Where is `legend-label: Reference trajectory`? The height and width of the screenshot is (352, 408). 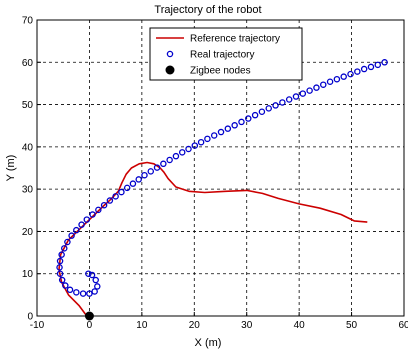
legend-label: Reference trajectory is located at coordinates (235, 39).